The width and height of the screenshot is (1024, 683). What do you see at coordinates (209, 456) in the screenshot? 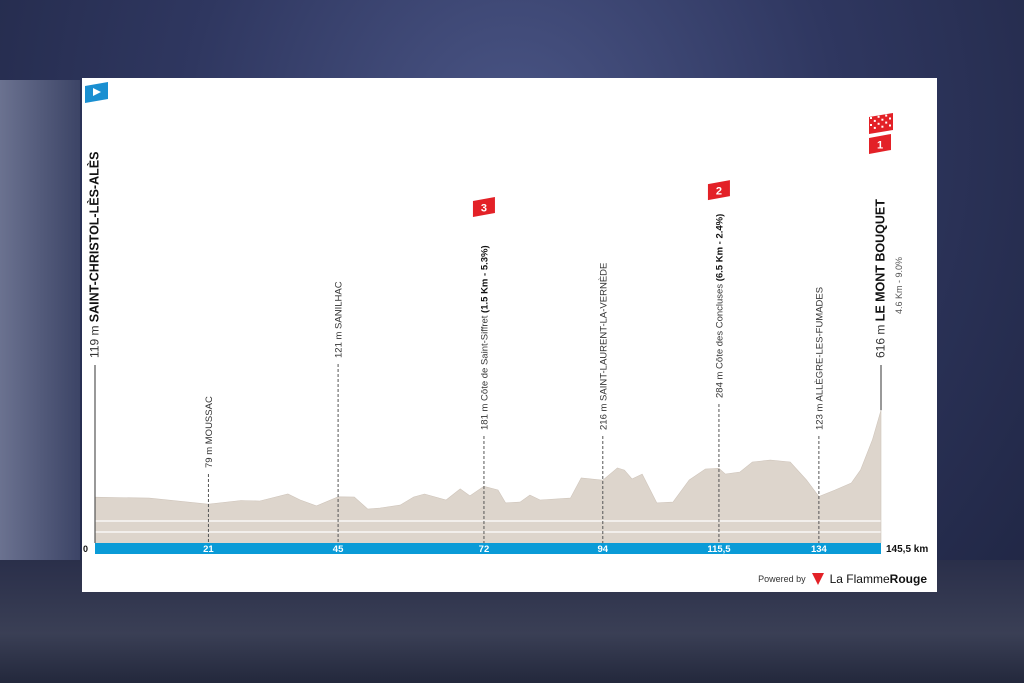
I see `marker-label-part: 79 m` at bounding box center [209, 456].